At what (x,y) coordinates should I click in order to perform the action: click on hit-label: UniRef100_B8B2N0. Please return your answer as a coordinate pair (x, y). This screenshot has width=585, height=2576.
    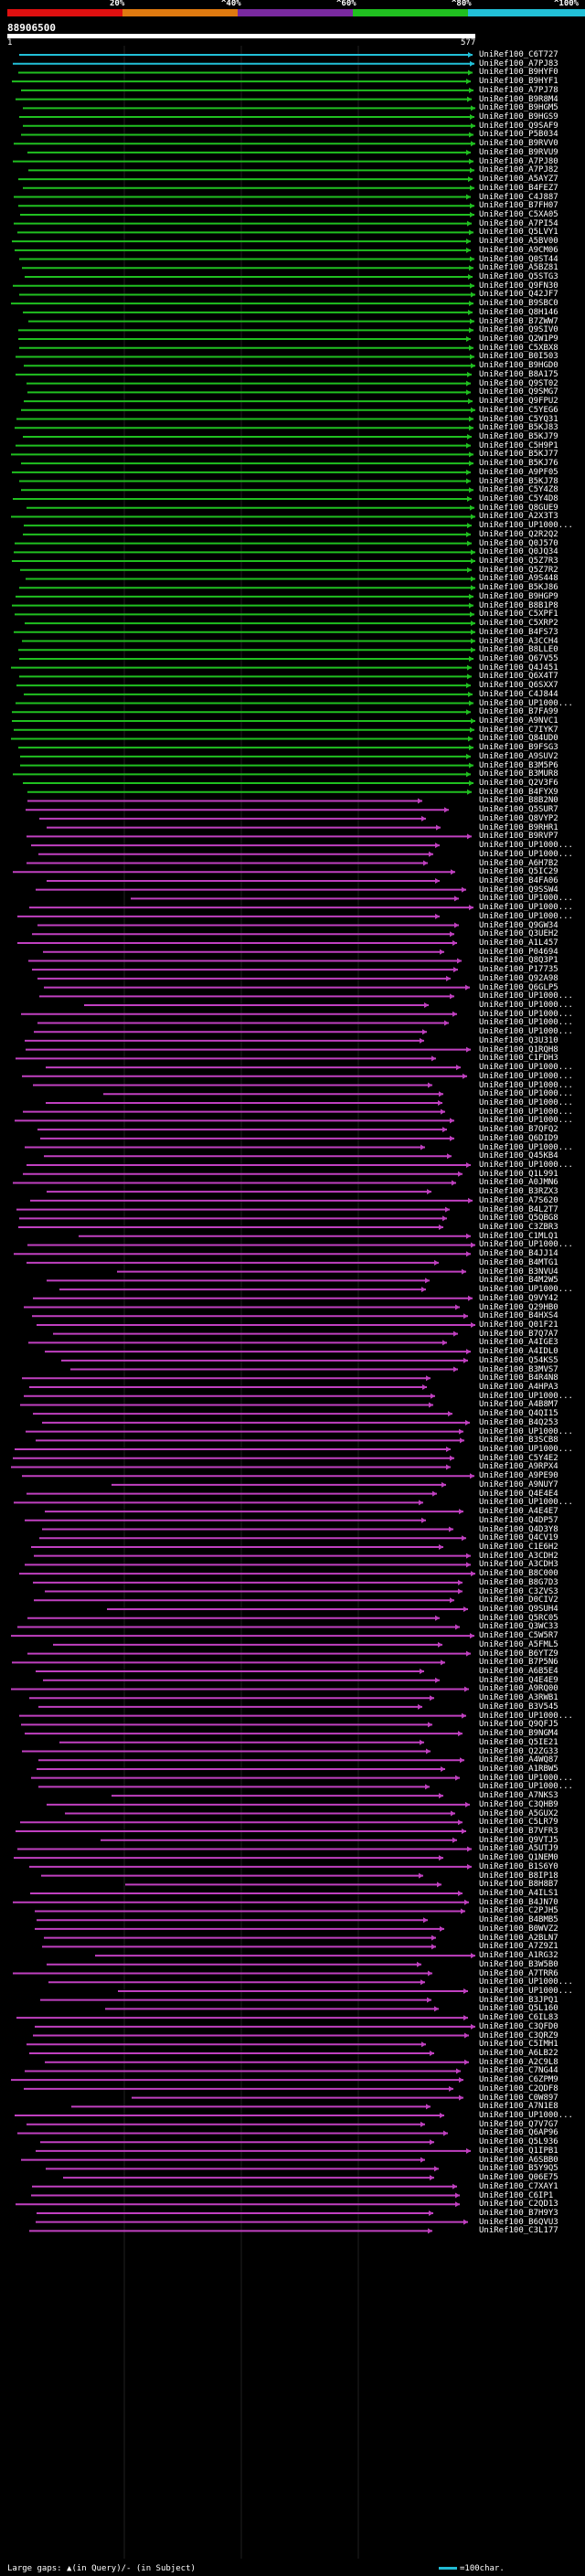
    Looking at the image, I should click on (518, 801).